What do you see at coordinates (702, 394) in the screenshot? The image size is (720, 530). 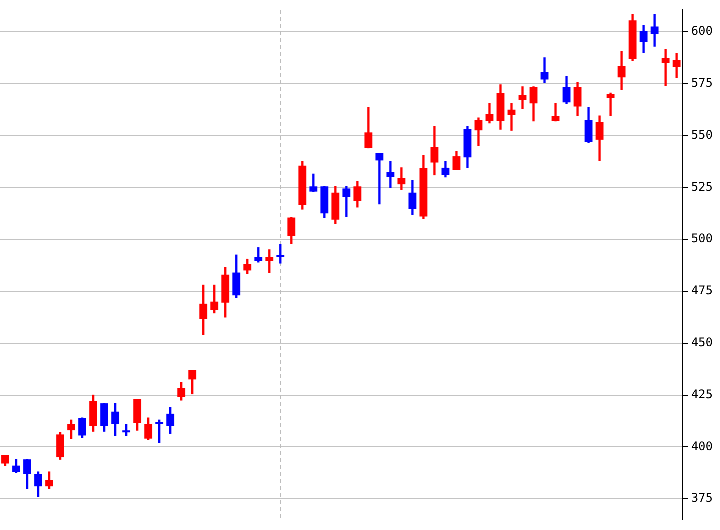 I see `y-tick-label: 425` at bounding box center [702, 394].